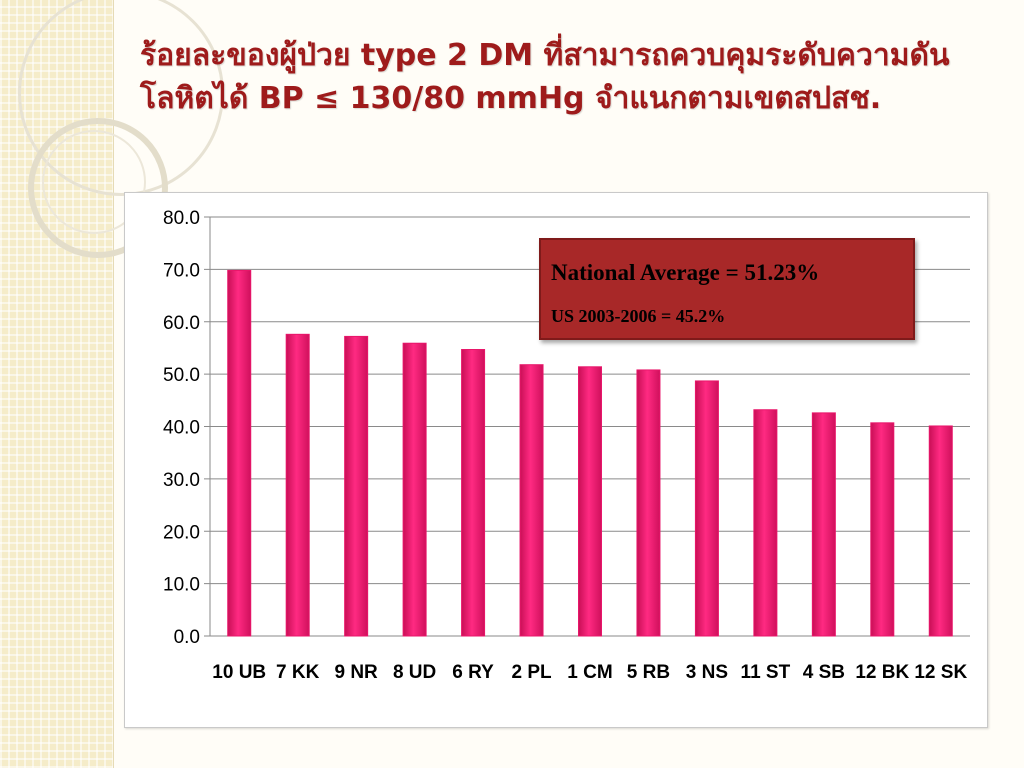 This screenshot has height=768, width=1024. What do you see at coordinates (181, 480) in the screenshot?
I see `y-tick-label: 30.0` at bounding box center [181, 480].